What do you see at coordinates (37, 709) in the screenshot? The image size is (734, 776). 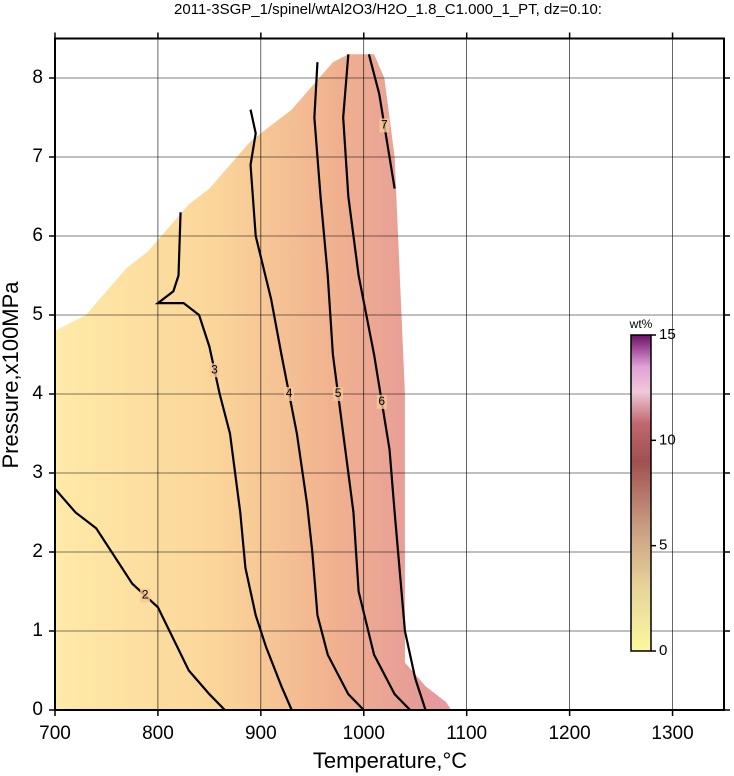 I see `y-tick-label: 0` at bounding box center [37, 709].